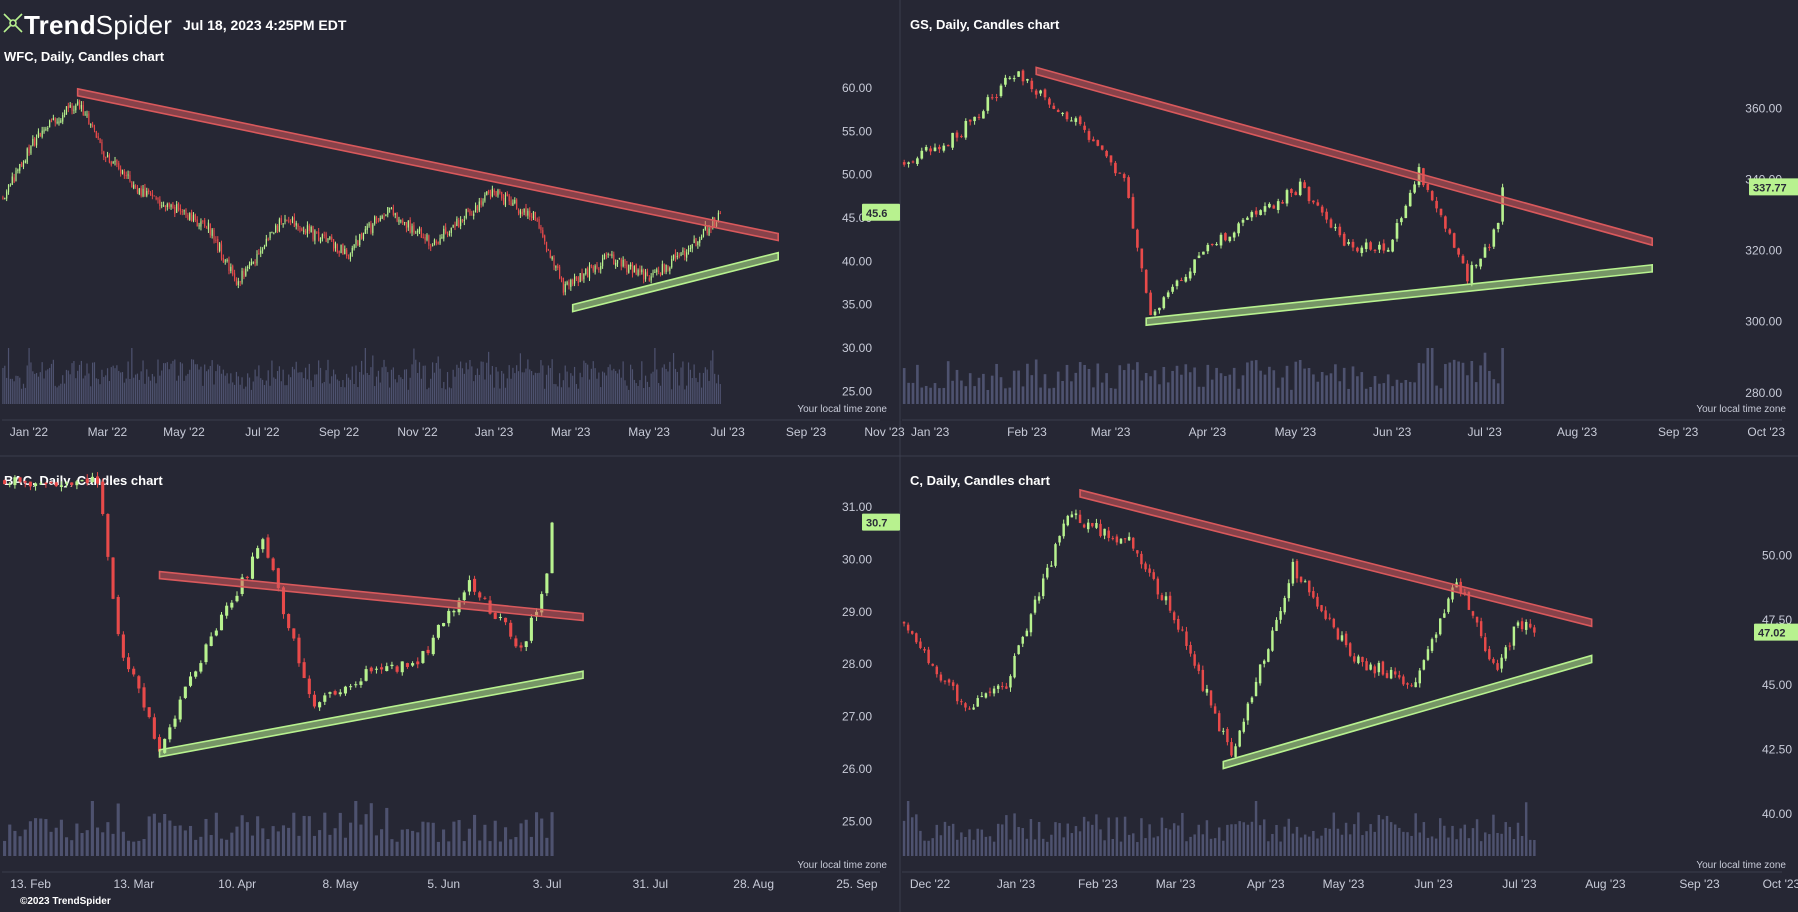 The image size is (1798, 912). I want to click on resistance-trendline-wfc, so click(427, 164).